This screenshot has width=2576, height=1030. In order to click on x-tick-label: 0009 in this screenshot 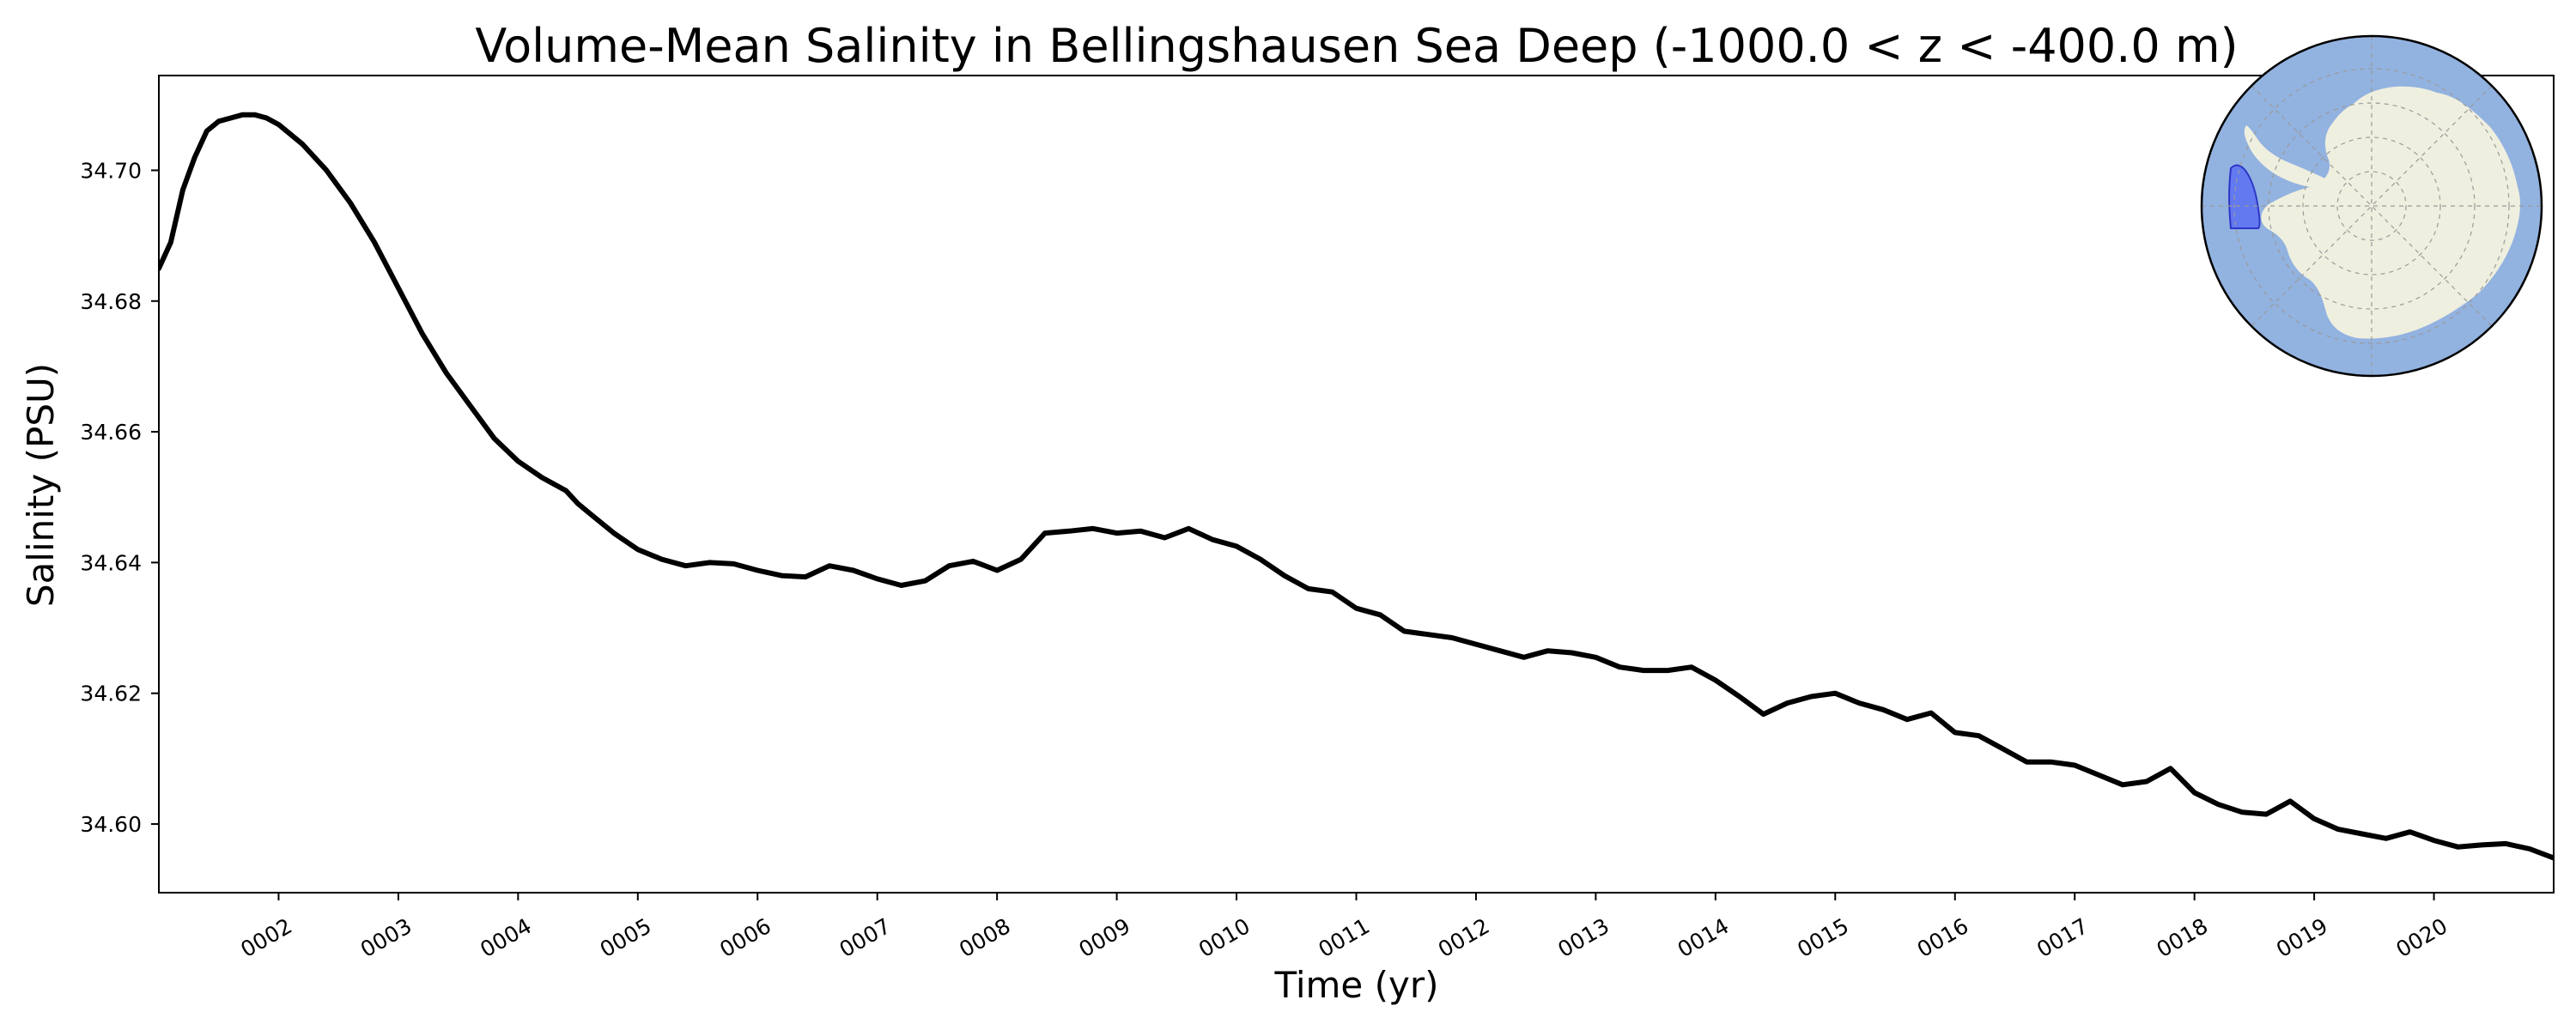, I will do `click(1105, 937)`.